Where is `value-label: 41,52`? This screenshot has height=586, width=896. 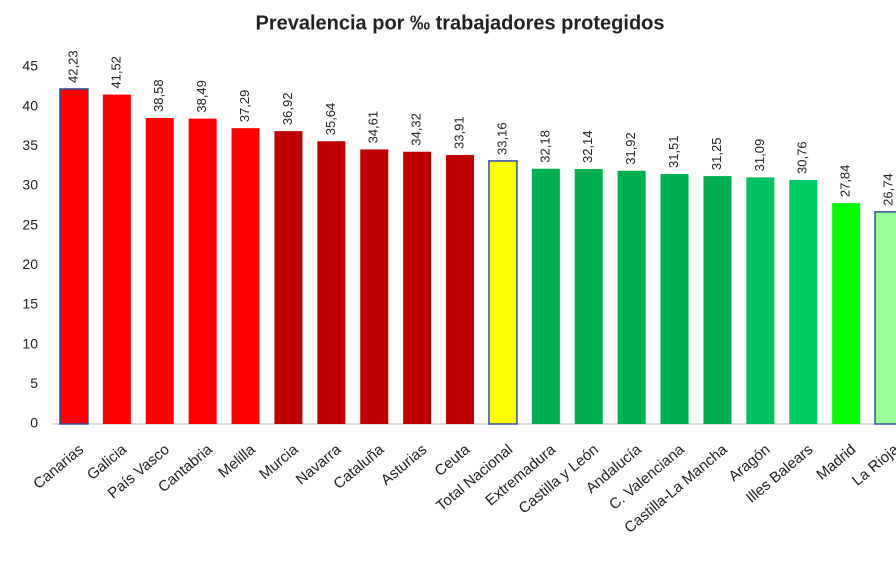 value-label: 41,52 is located at coordinates (115, 72).